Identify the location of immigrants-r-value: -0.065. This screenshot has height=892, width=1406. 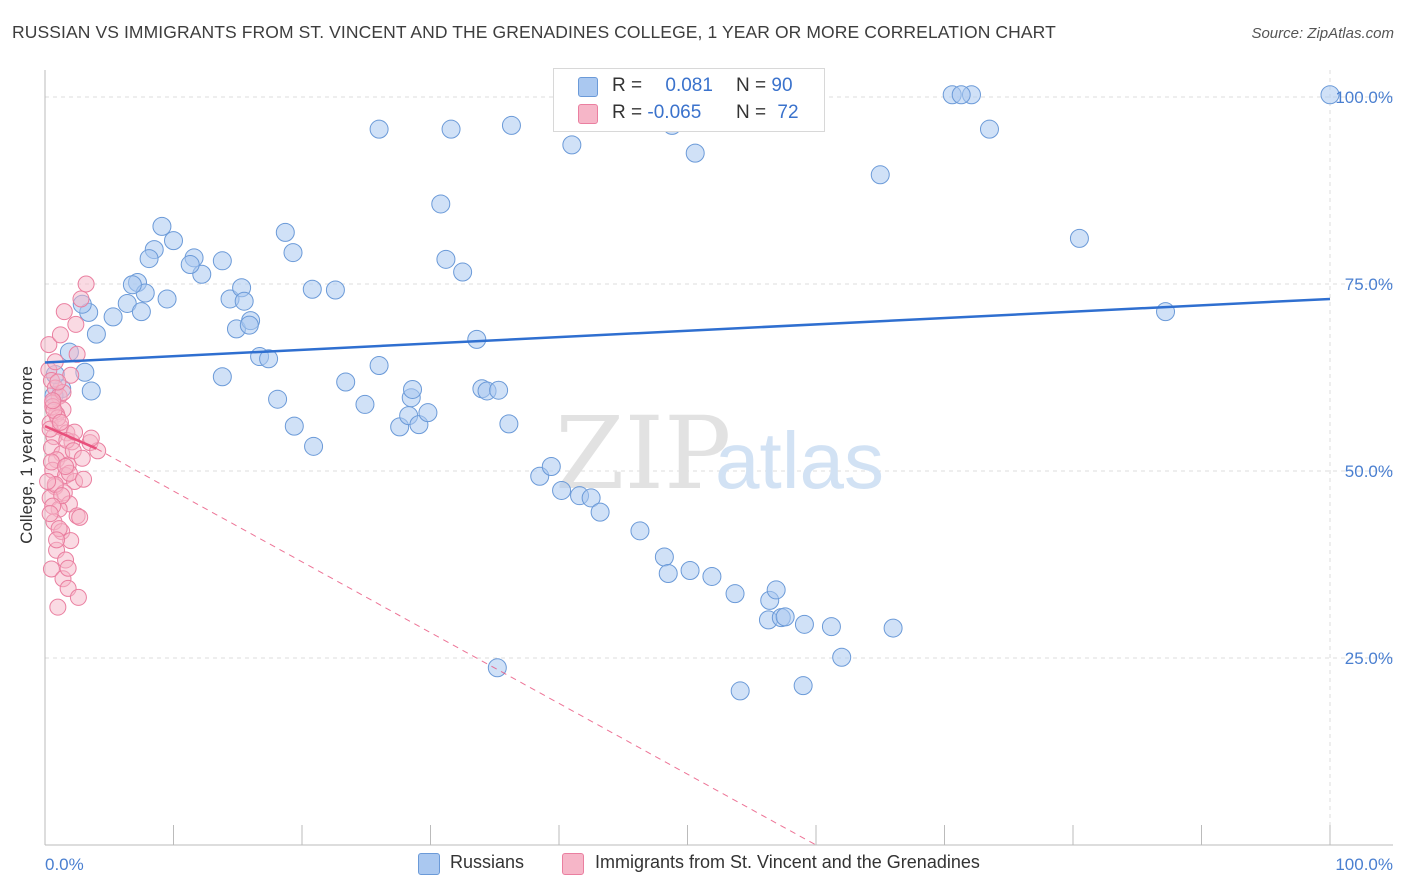
(674, 112).